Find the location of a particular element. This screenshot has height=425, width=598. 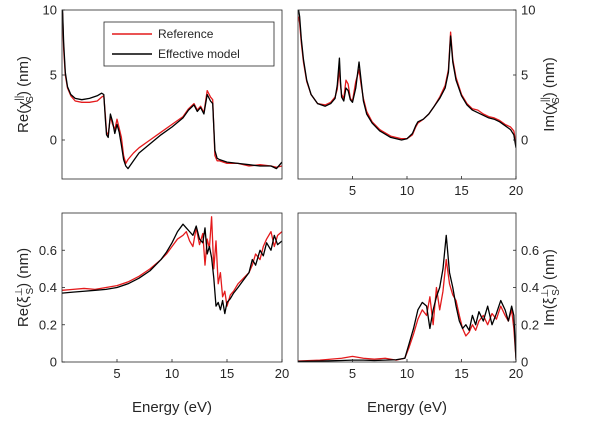

y-axis-label: Im(χ||S) (nm) is located at coordinates (551, 94).